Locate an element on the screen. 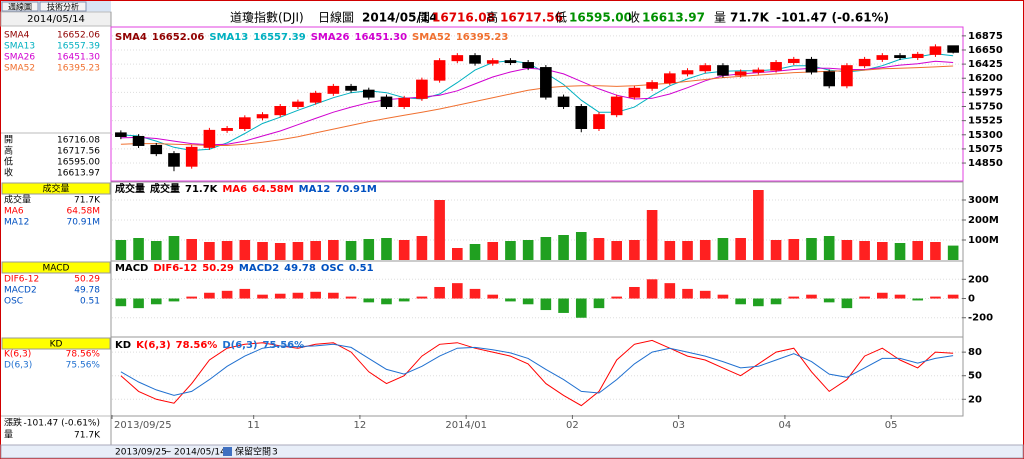 This screenshot has height=459, width=1024. side-value: 16613.97 is located at coordinates (78, 174).